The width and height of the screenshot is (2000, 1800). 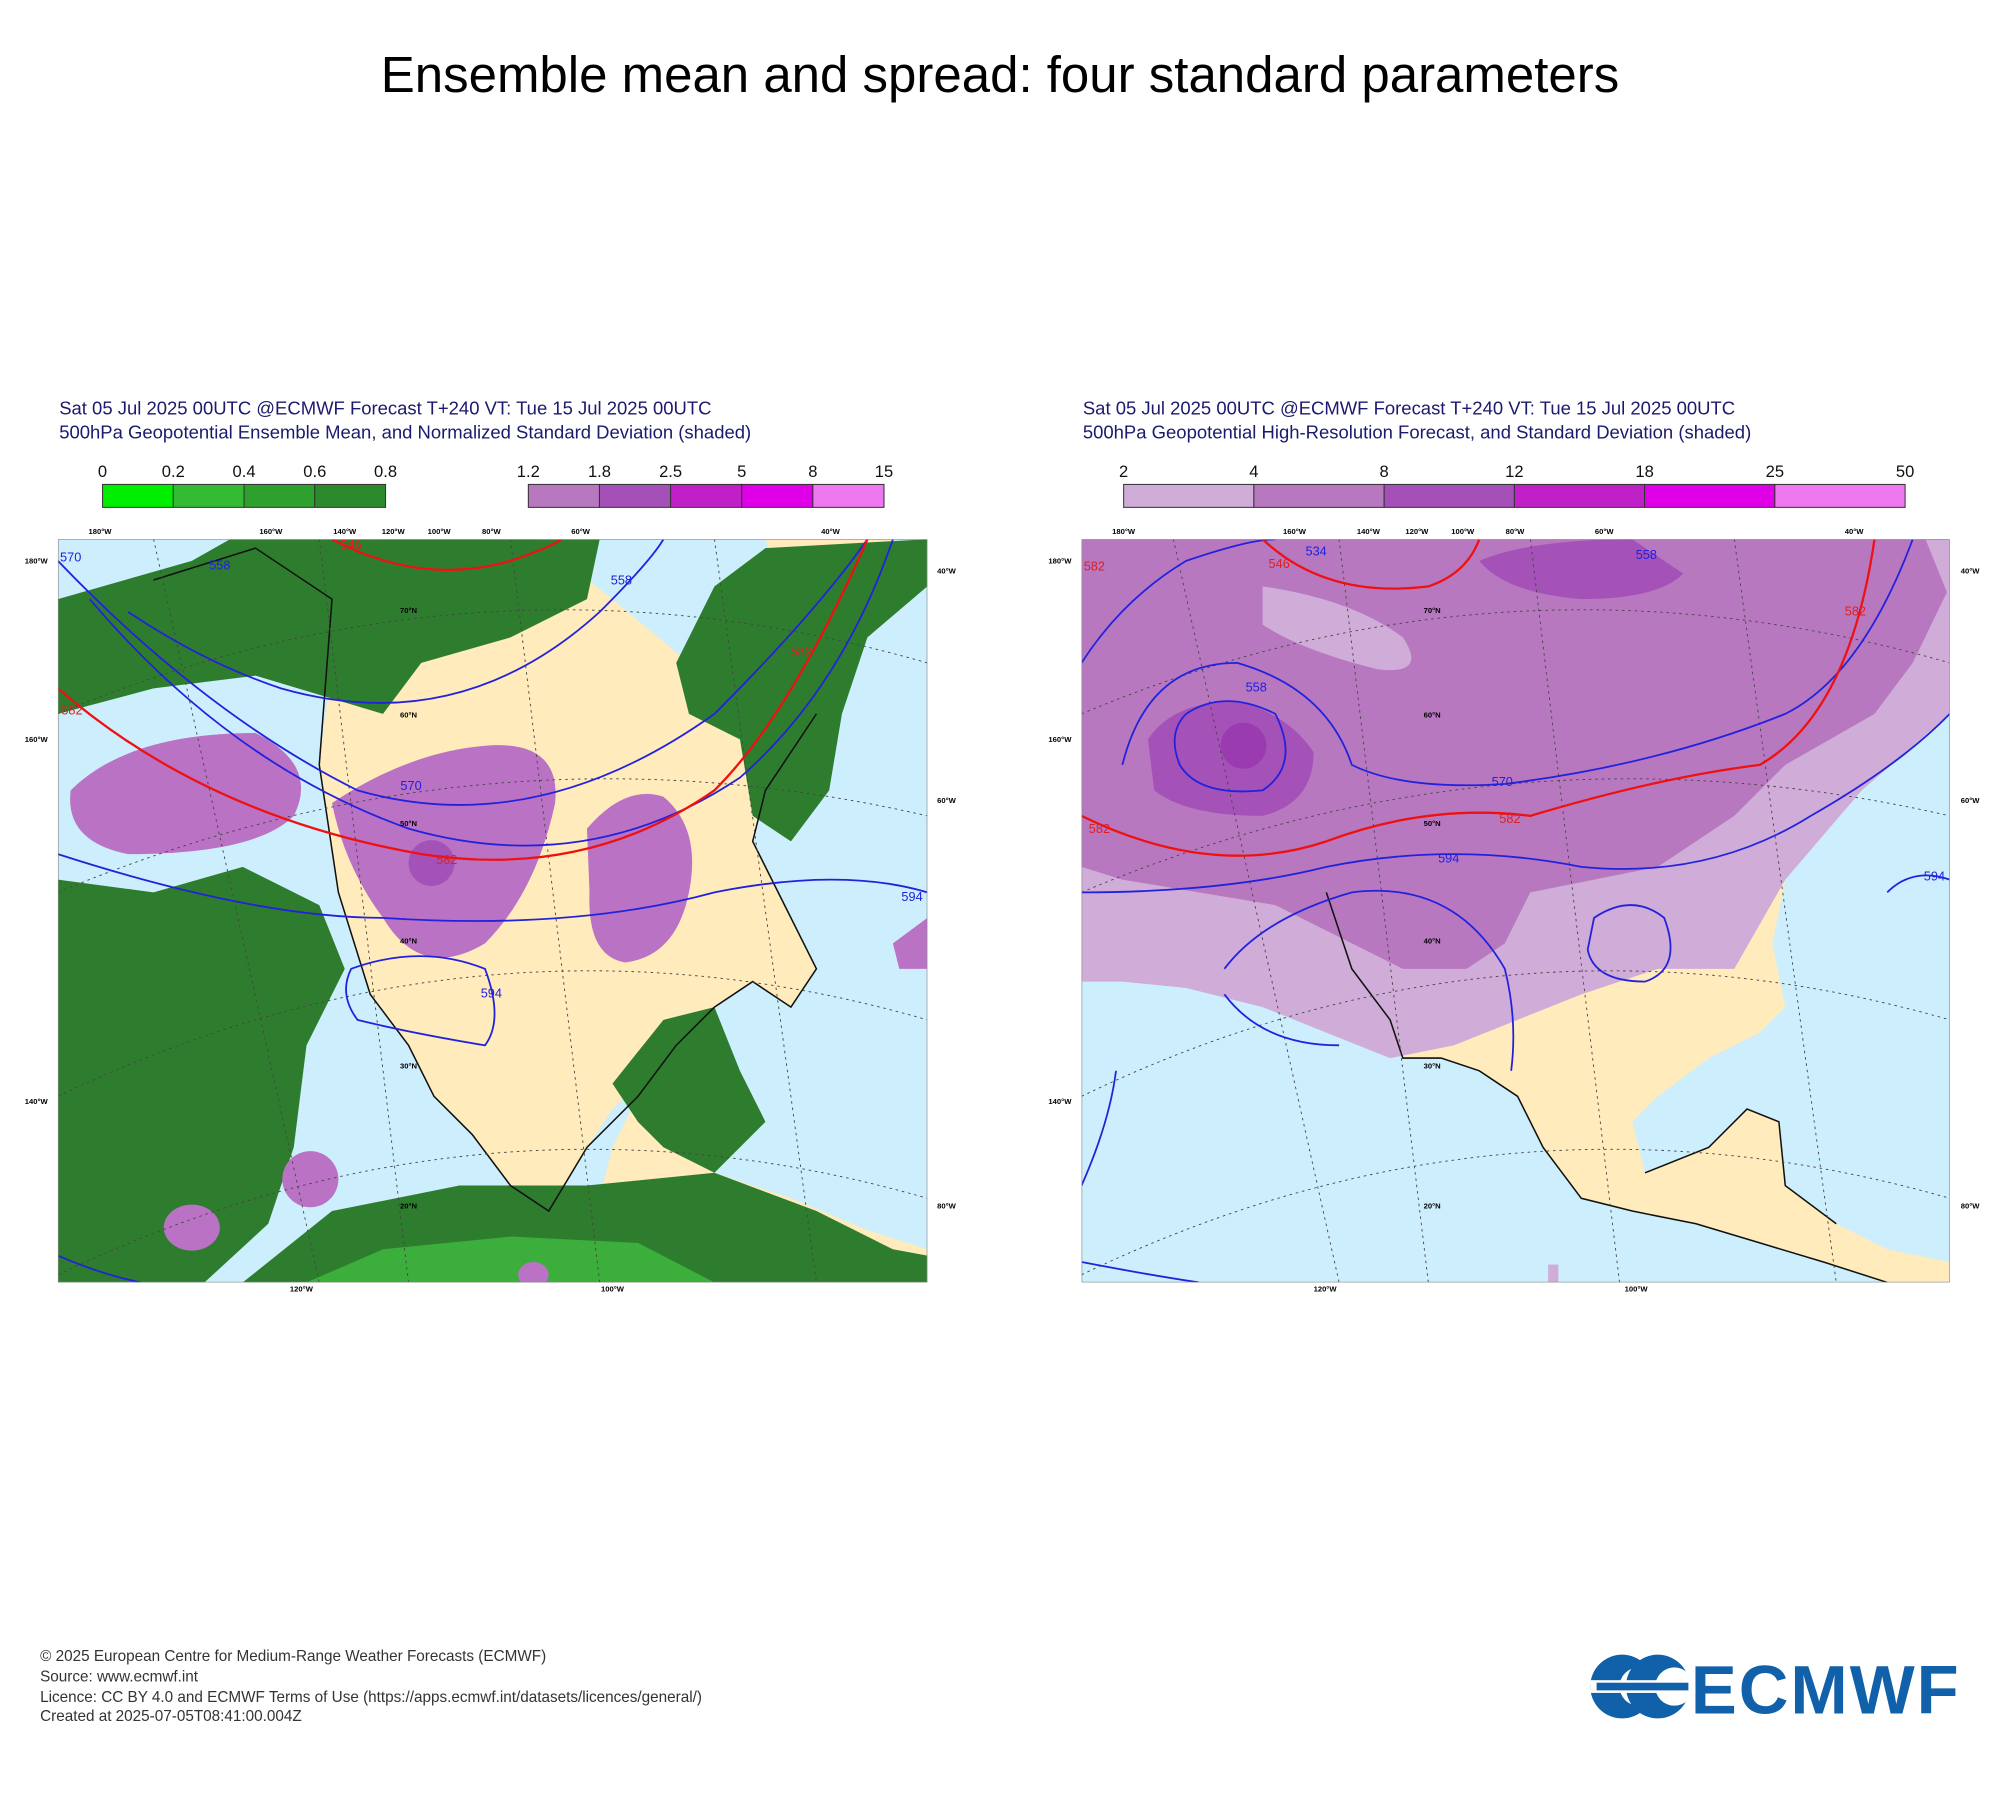 What do you see at coordinates (1514, 471) in the screenshot?
I see `legend-tick: 12` at bounding box center [1514, 471].